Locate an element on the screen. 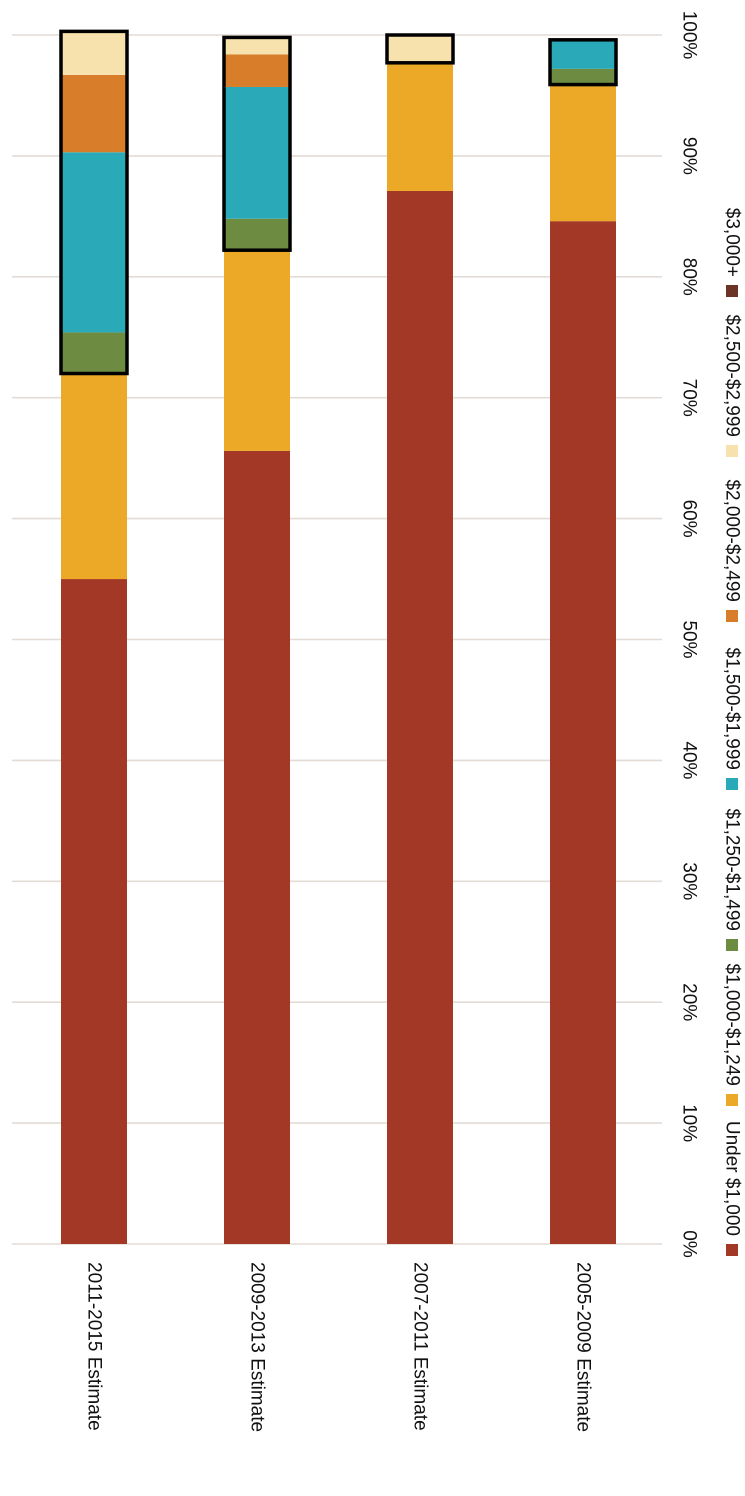  value-axis-ticks: 0% 10% 20% 30% 40% 50% 60% 70% 80% 90% 100% is located at coordinates (689, 634).